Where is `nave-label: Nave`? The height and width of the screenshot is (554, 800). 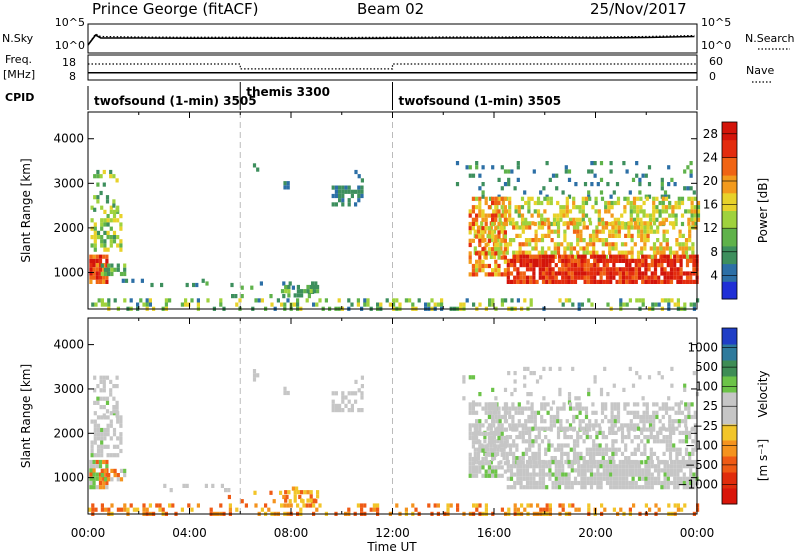
nave-label: Nave is located at coordinates (760, 70).